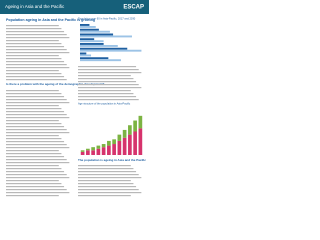  I want to click on header-band, so click(74, 7).